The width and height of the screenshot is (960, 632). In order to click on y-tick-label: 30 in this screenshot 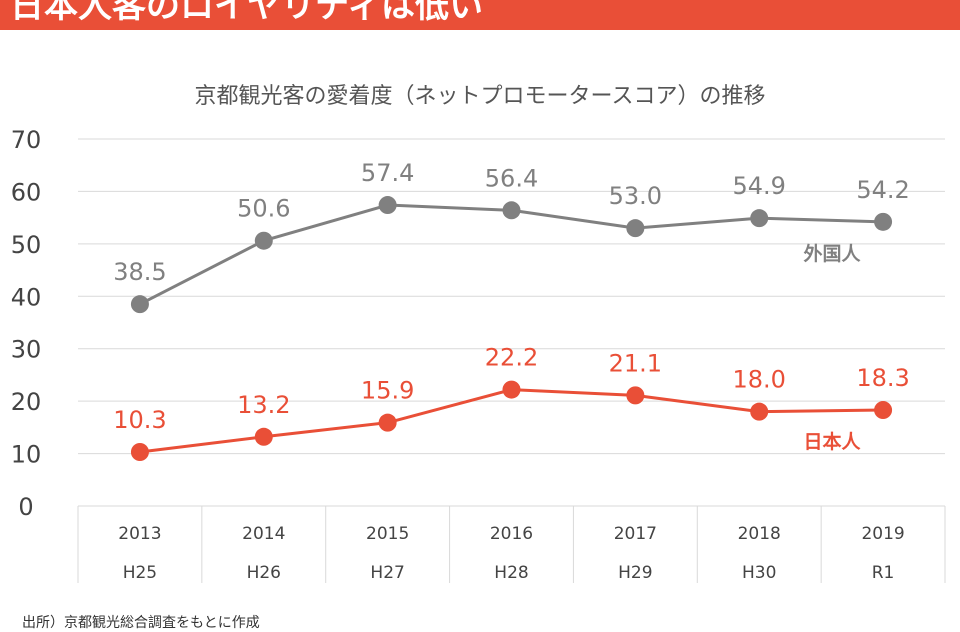, I will do `click(26, 350)`.